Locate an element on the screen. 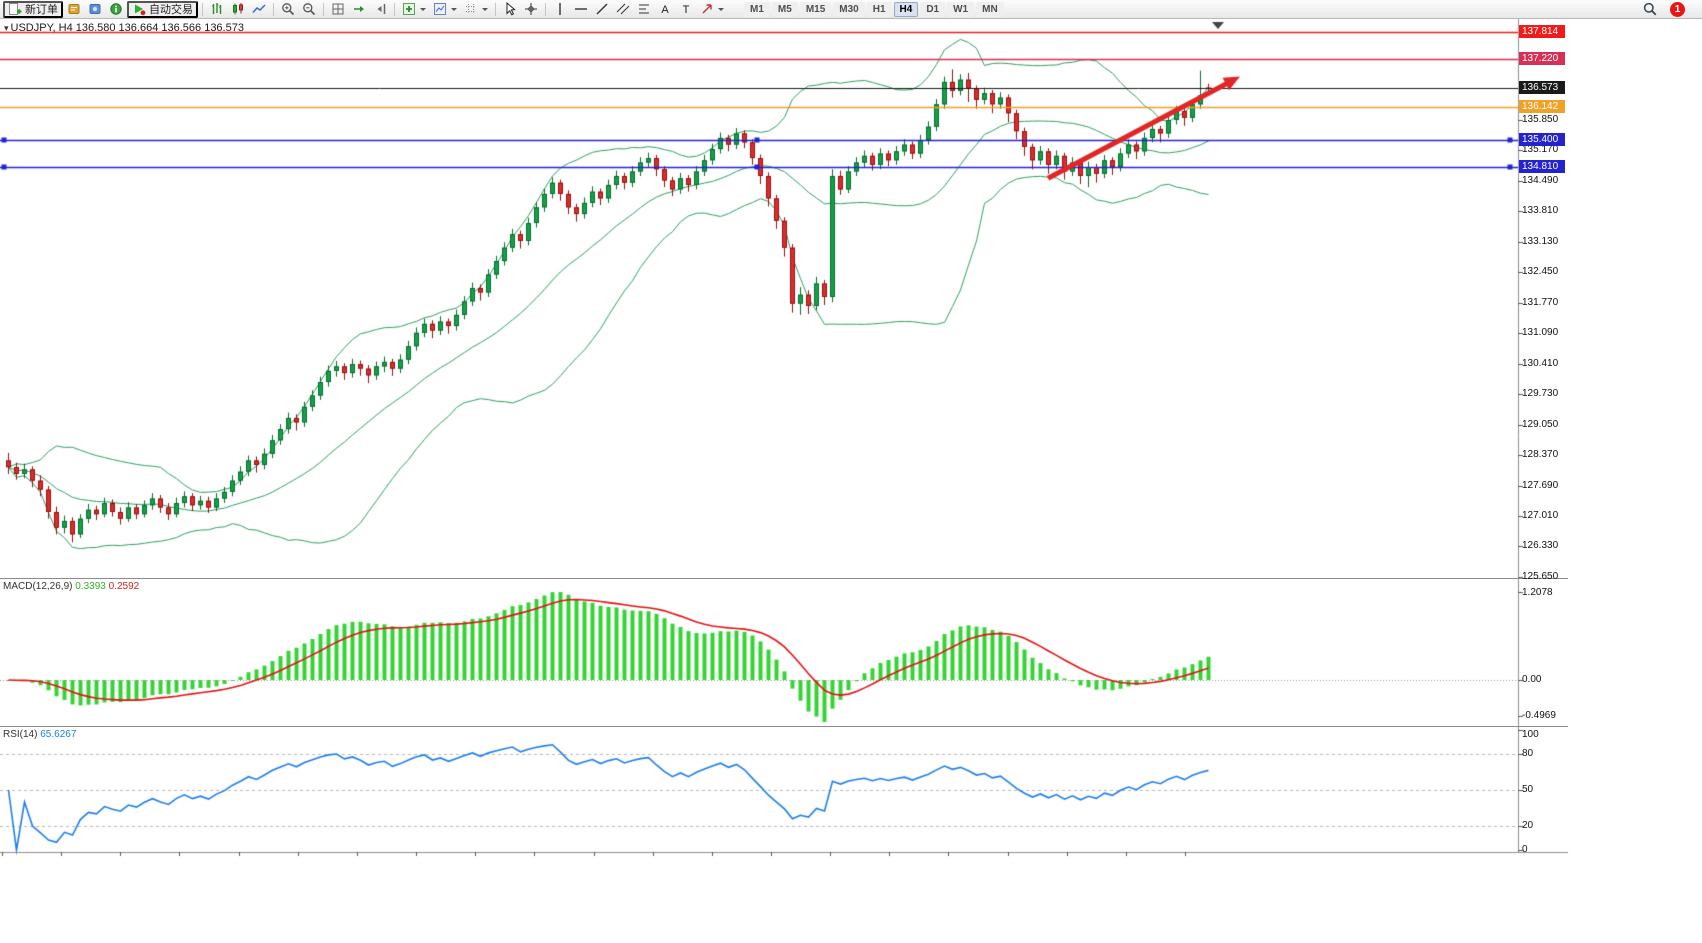 The height and width of the screenshot is (943, 1702). templates-icon is located at coordinates (440, 9).